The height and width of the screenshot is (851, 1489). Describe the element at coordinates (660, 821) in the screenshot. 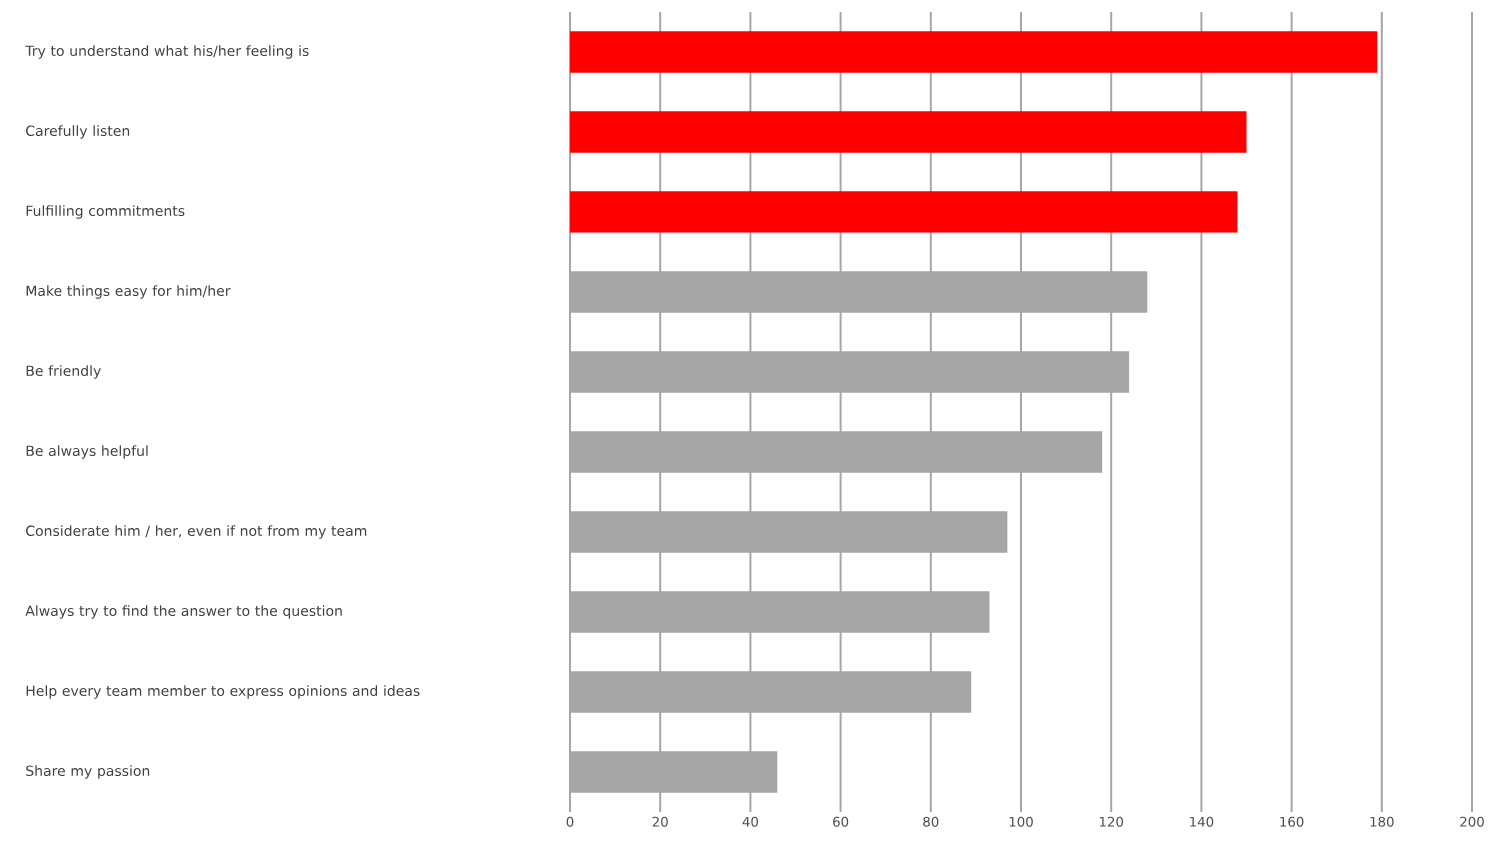

I see `x-tick-label: 20` at that location.